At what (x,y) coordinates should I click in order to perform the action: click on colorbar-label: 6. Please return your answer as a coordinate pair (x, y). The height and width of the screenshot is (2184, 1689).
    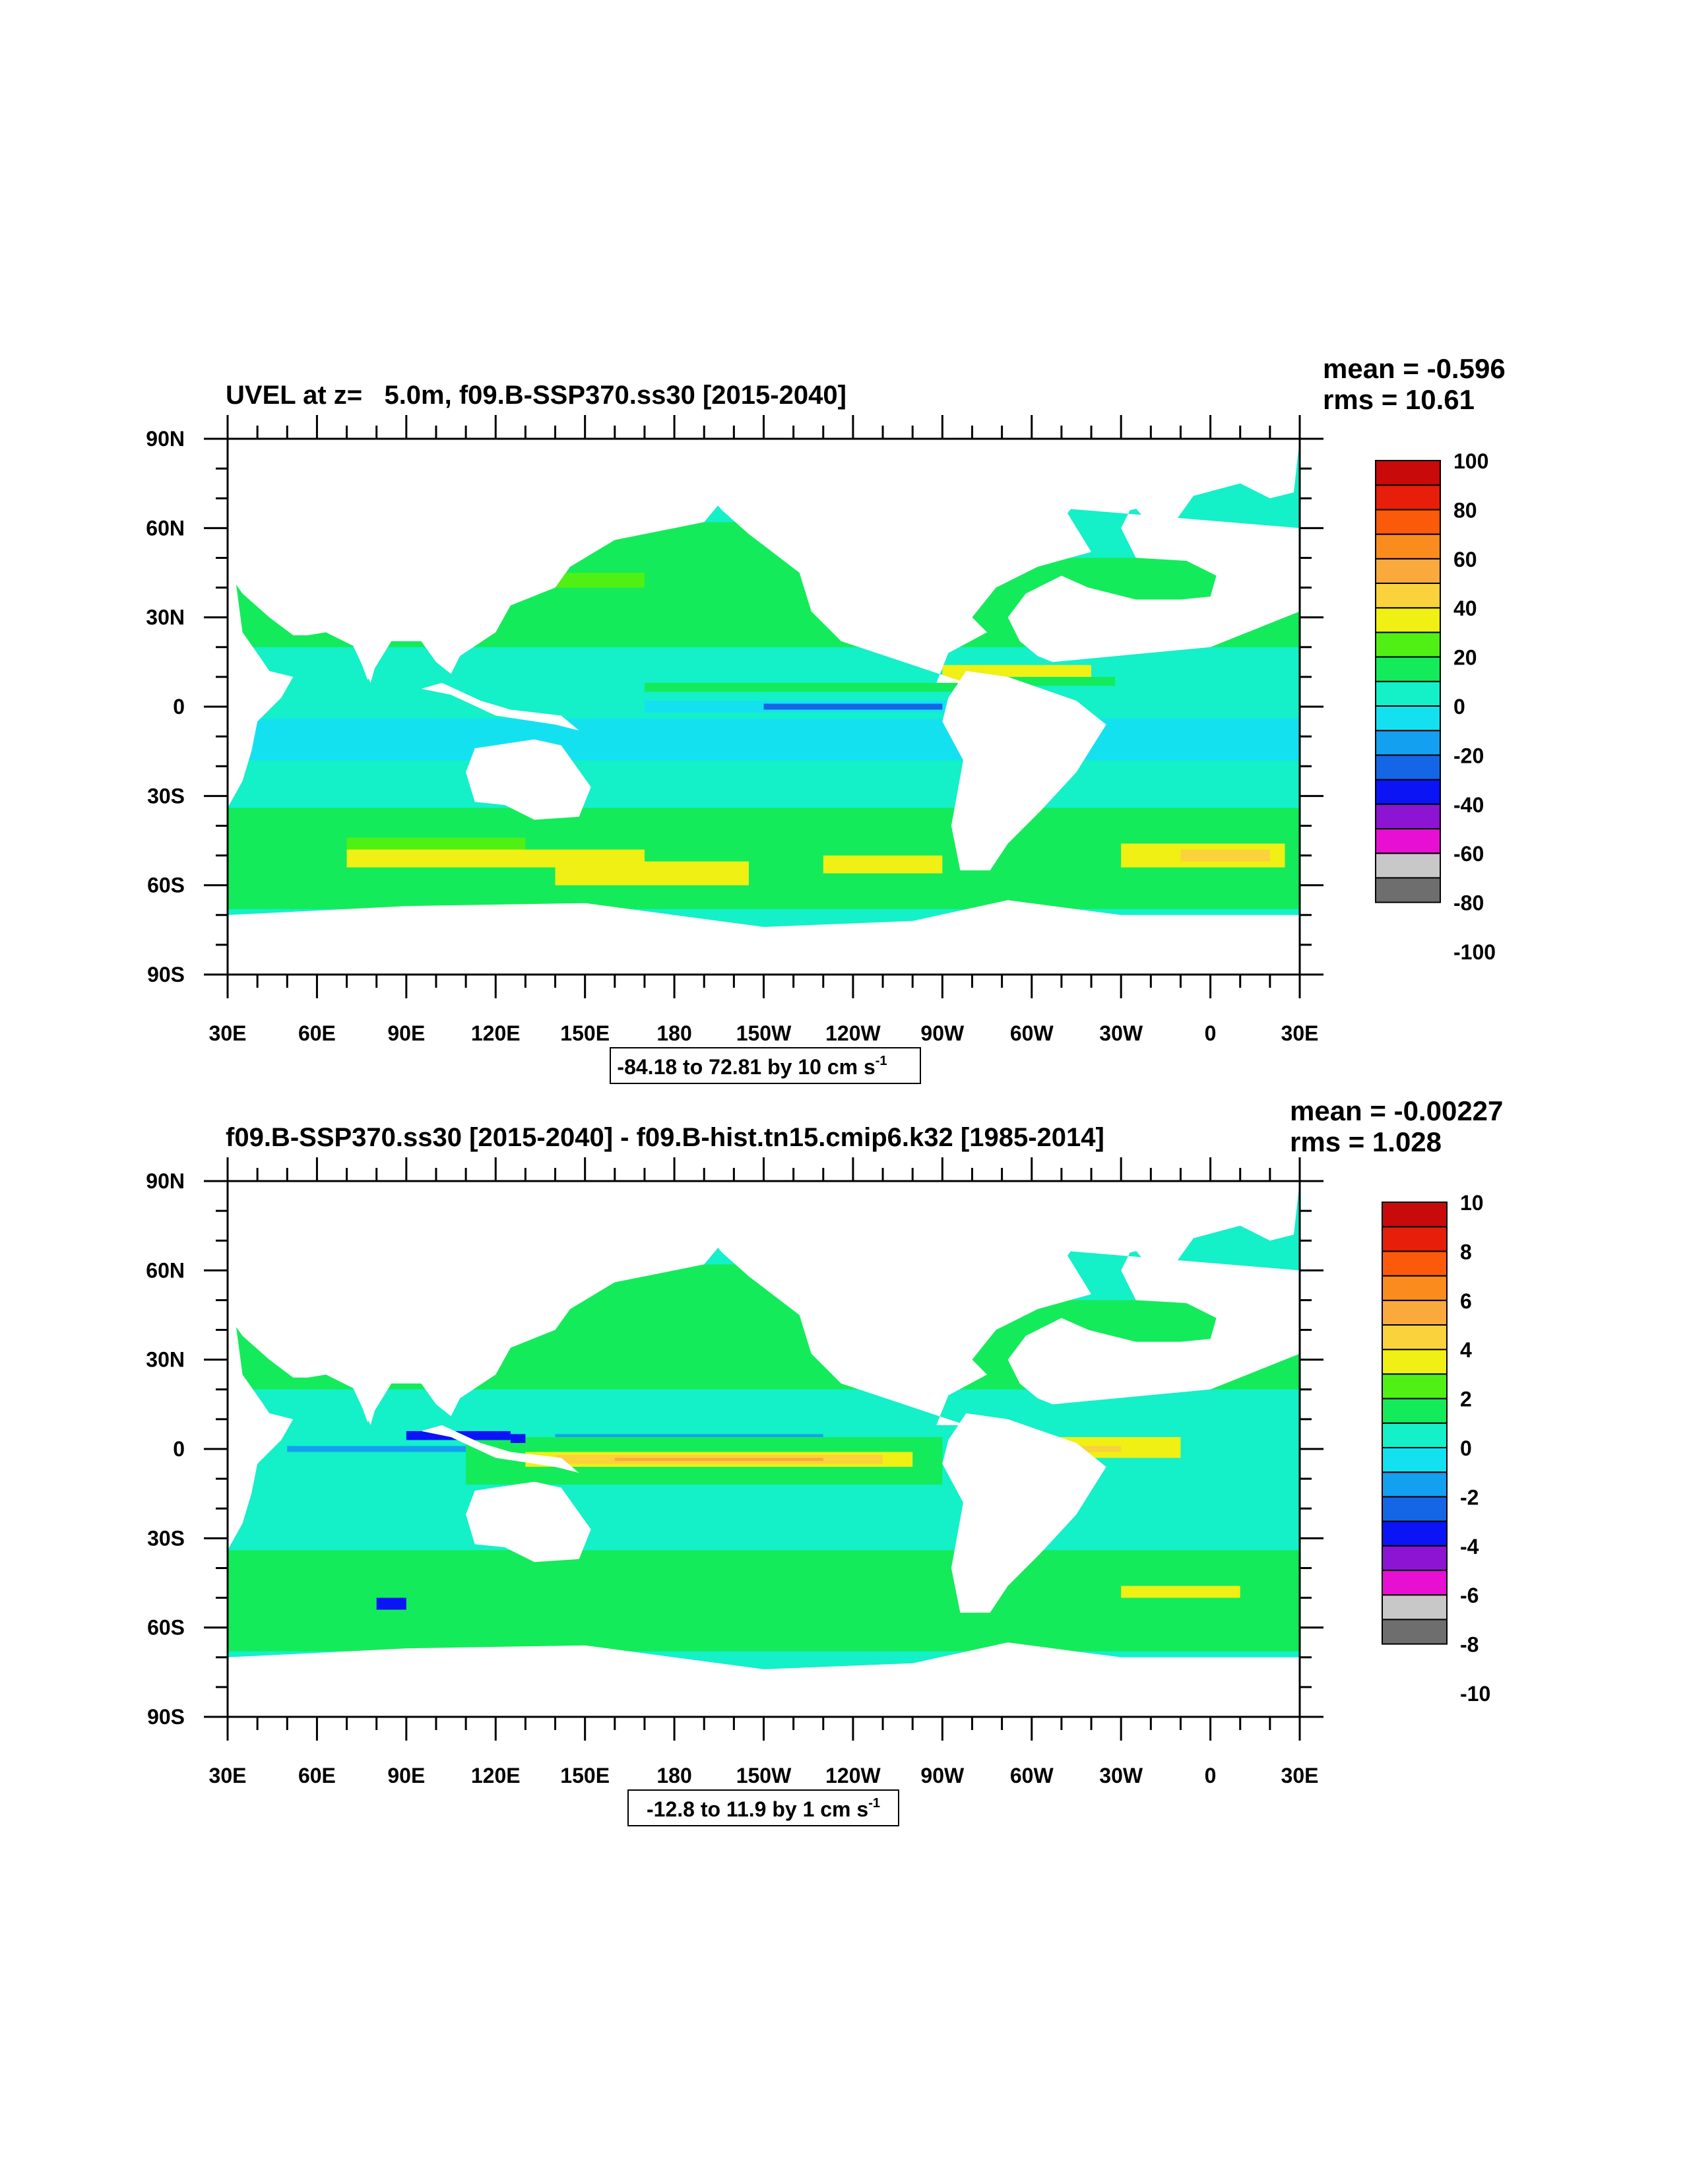
    Looking at the image, I should click on (1466, 1301).